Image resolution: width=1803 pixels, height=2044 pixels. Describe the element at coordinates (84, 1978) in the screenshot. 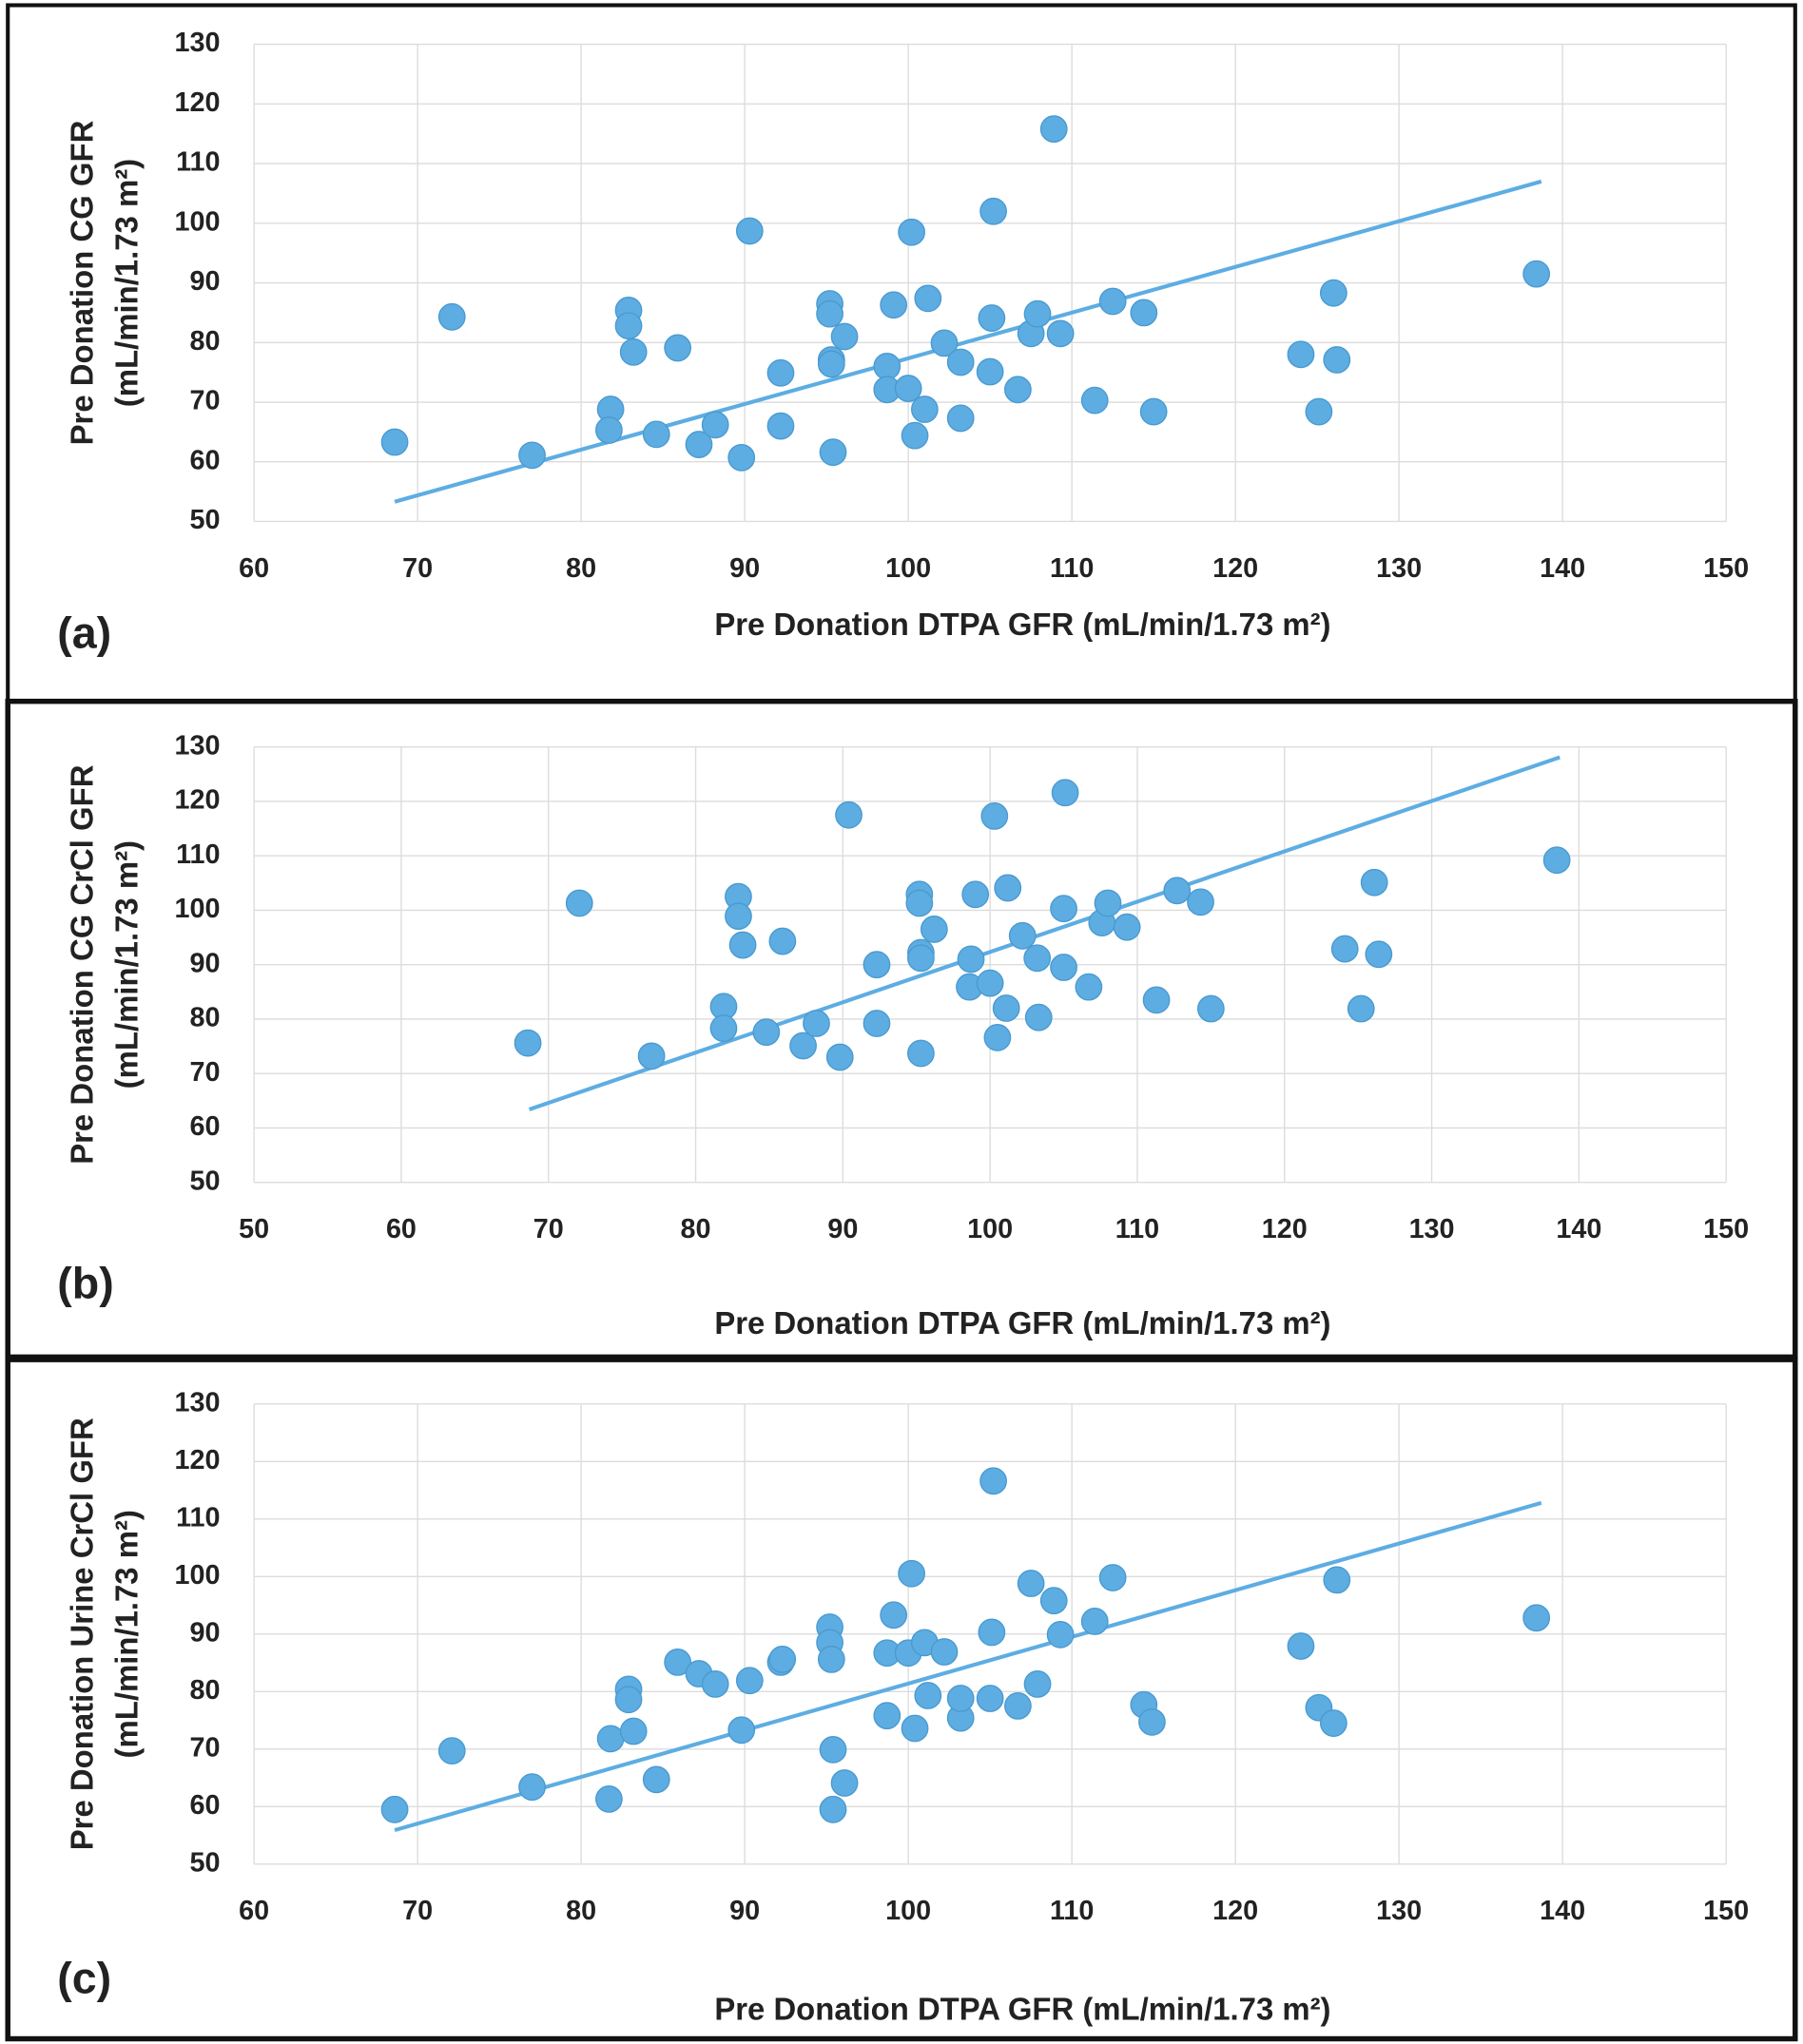

I see `panel-label: (c)` at that location.